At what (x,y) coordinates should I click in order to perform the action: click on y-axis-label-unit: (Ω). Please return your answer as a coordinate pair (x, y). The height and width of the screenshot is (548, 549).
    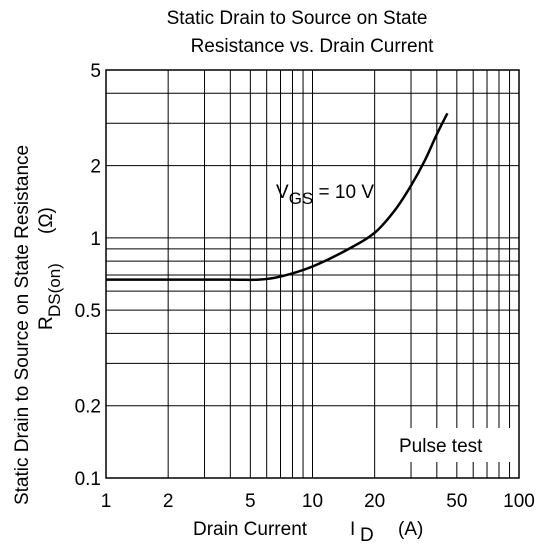
    Looking at the image, I should click on (46, 220).